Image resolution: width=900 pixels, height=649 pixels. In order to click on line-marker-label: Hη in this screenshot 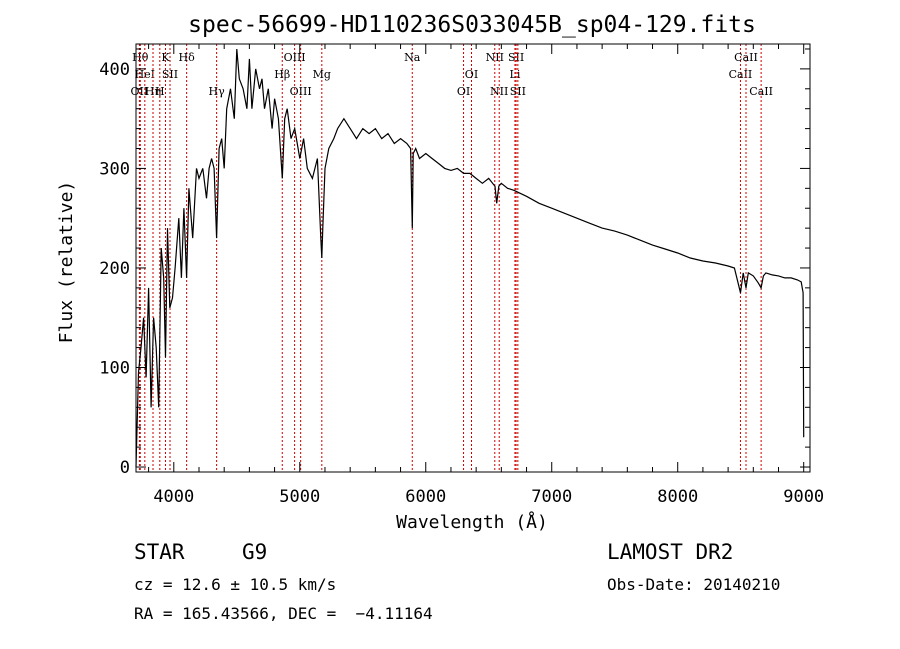, I will do `click(153, 91)`.